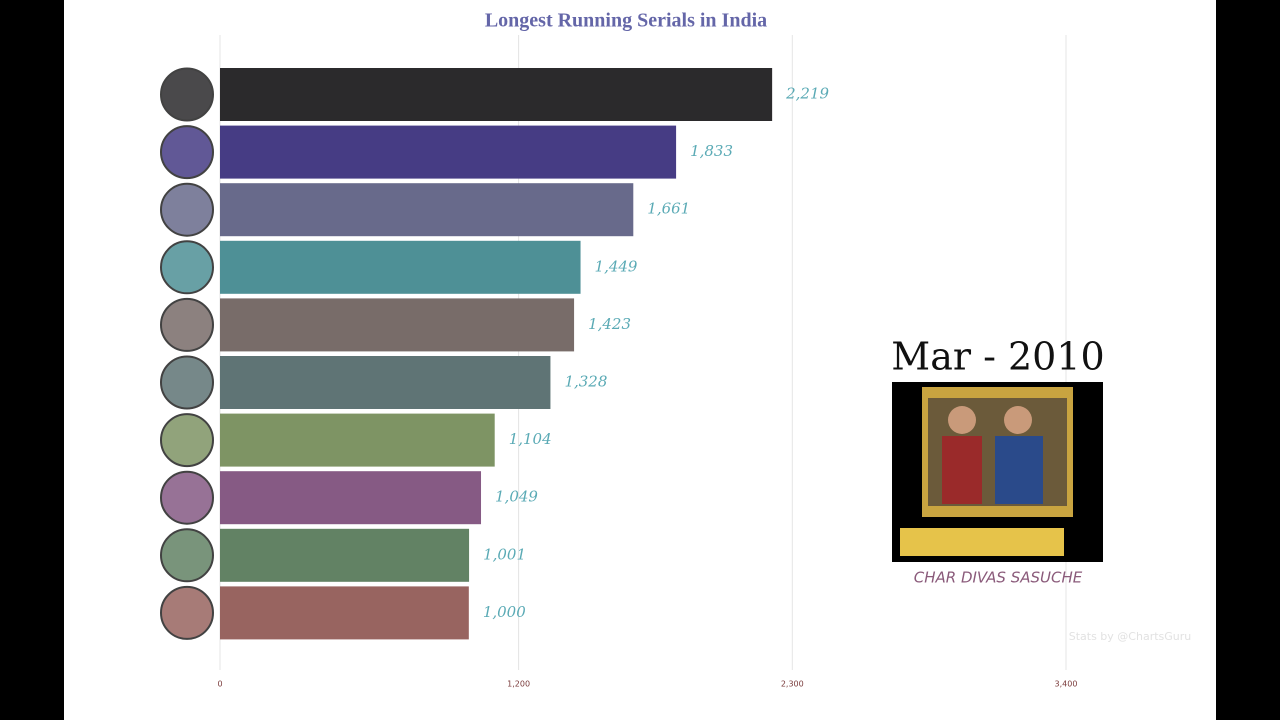  I want to click on value-label: 1,104, so click(530, 439).